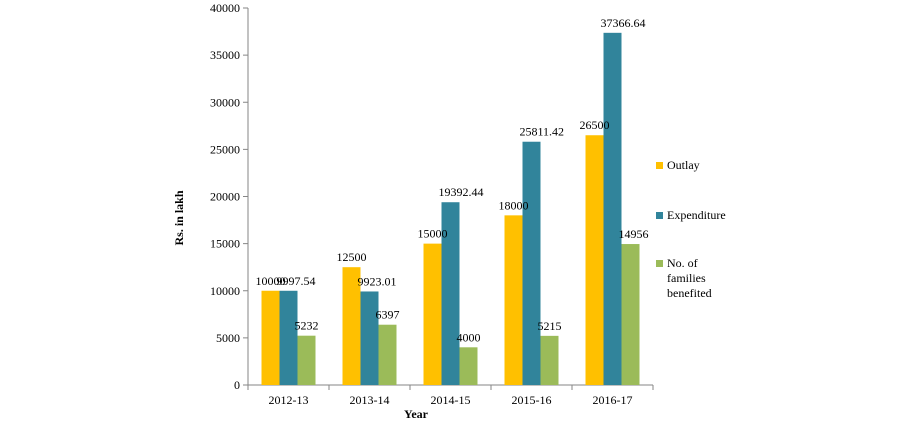 This screenshot has width=916, height=430. Describe the element at coordinates (370, 400) in the screenshot. I see `x-tick-label: 2013-14` at that location.